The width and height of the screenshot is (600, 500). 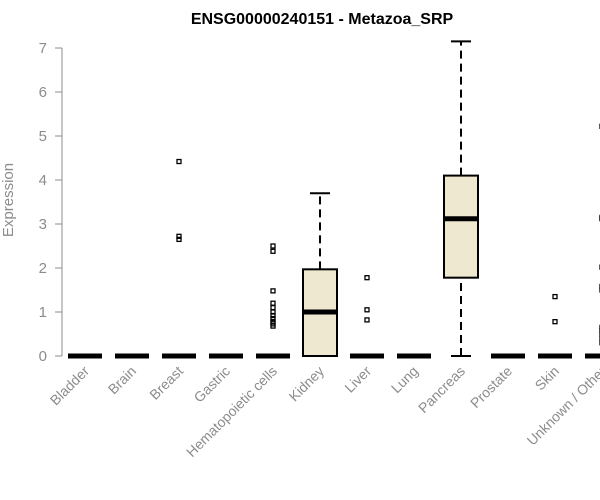 I want to click on x-tick-label: Unknown / Other, so click(x=562, y=406).